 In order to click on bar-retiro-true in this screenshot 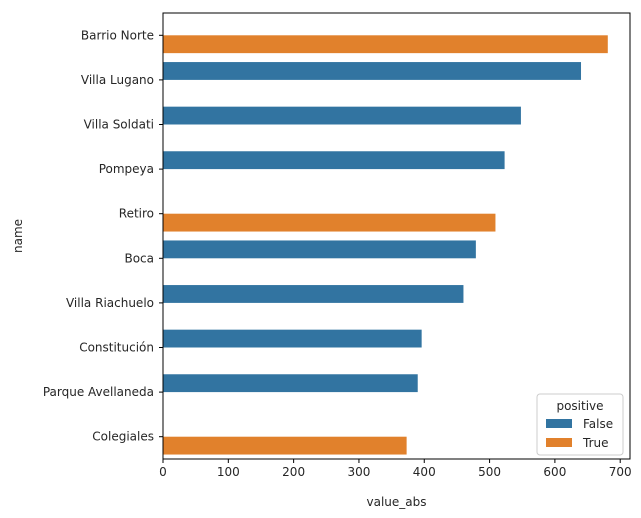, I will do `click(329, 222)`.